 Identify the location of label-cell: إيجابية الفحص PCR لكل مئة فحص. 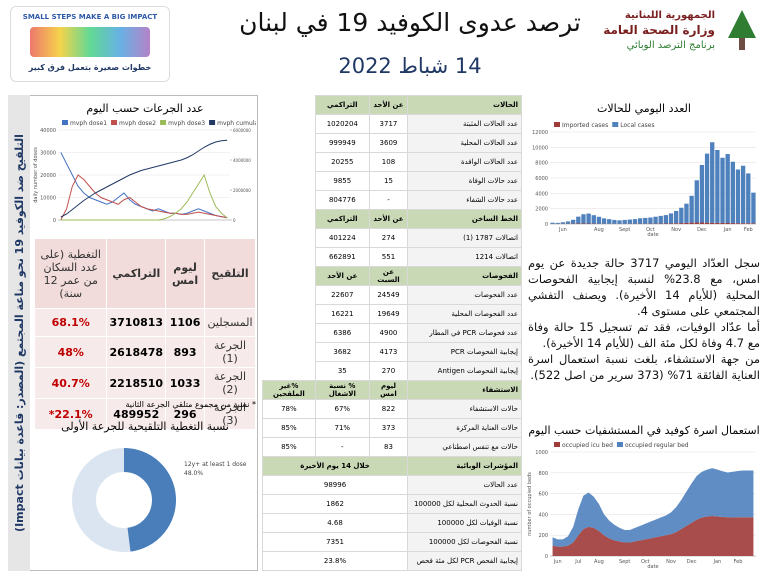
(464, 561).